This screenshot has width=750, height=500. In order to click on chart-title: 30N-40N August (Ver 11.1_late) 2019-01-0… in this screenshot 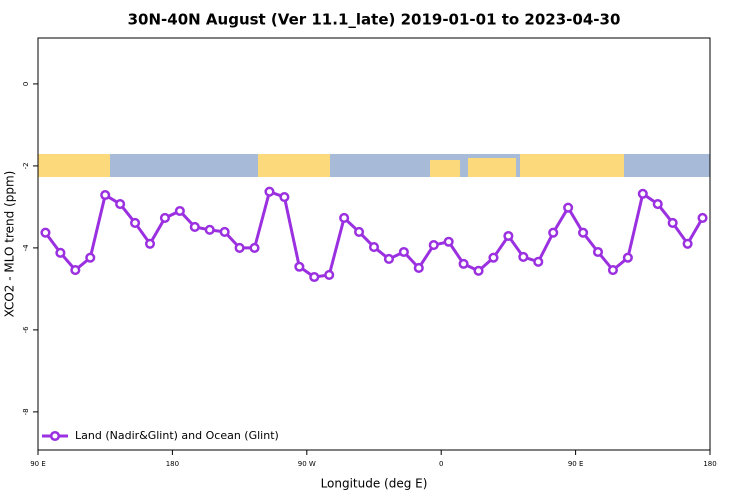, I will do `click(374, 20)`.